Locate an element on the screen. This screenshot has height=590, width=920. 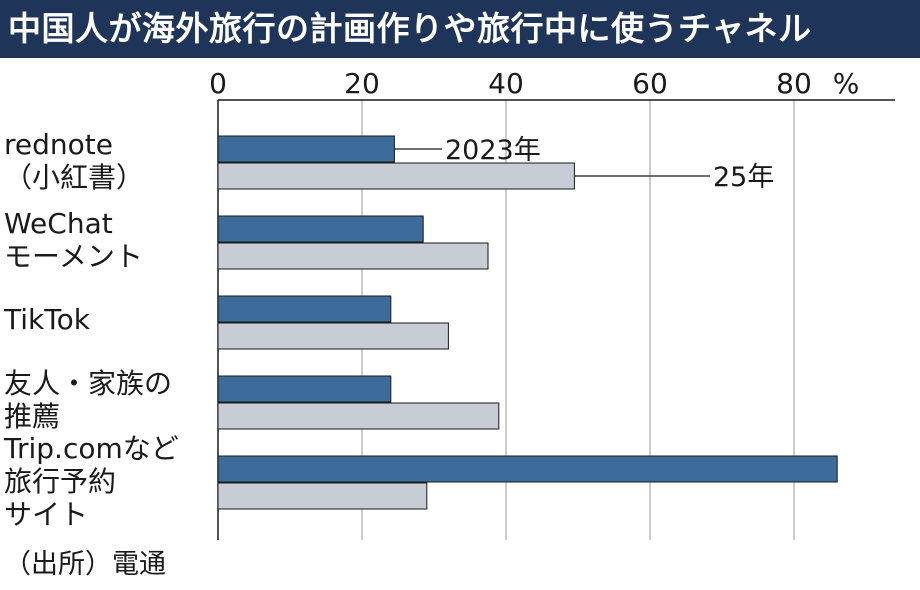
category-label: モーメント is located at coordinates (73, 256).